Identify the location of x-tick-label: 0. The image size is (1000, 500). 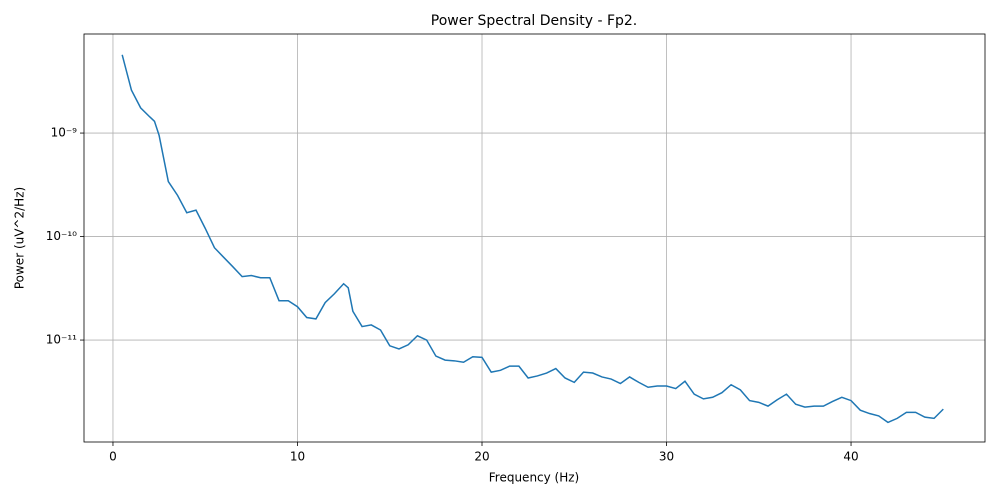
(113, 457).